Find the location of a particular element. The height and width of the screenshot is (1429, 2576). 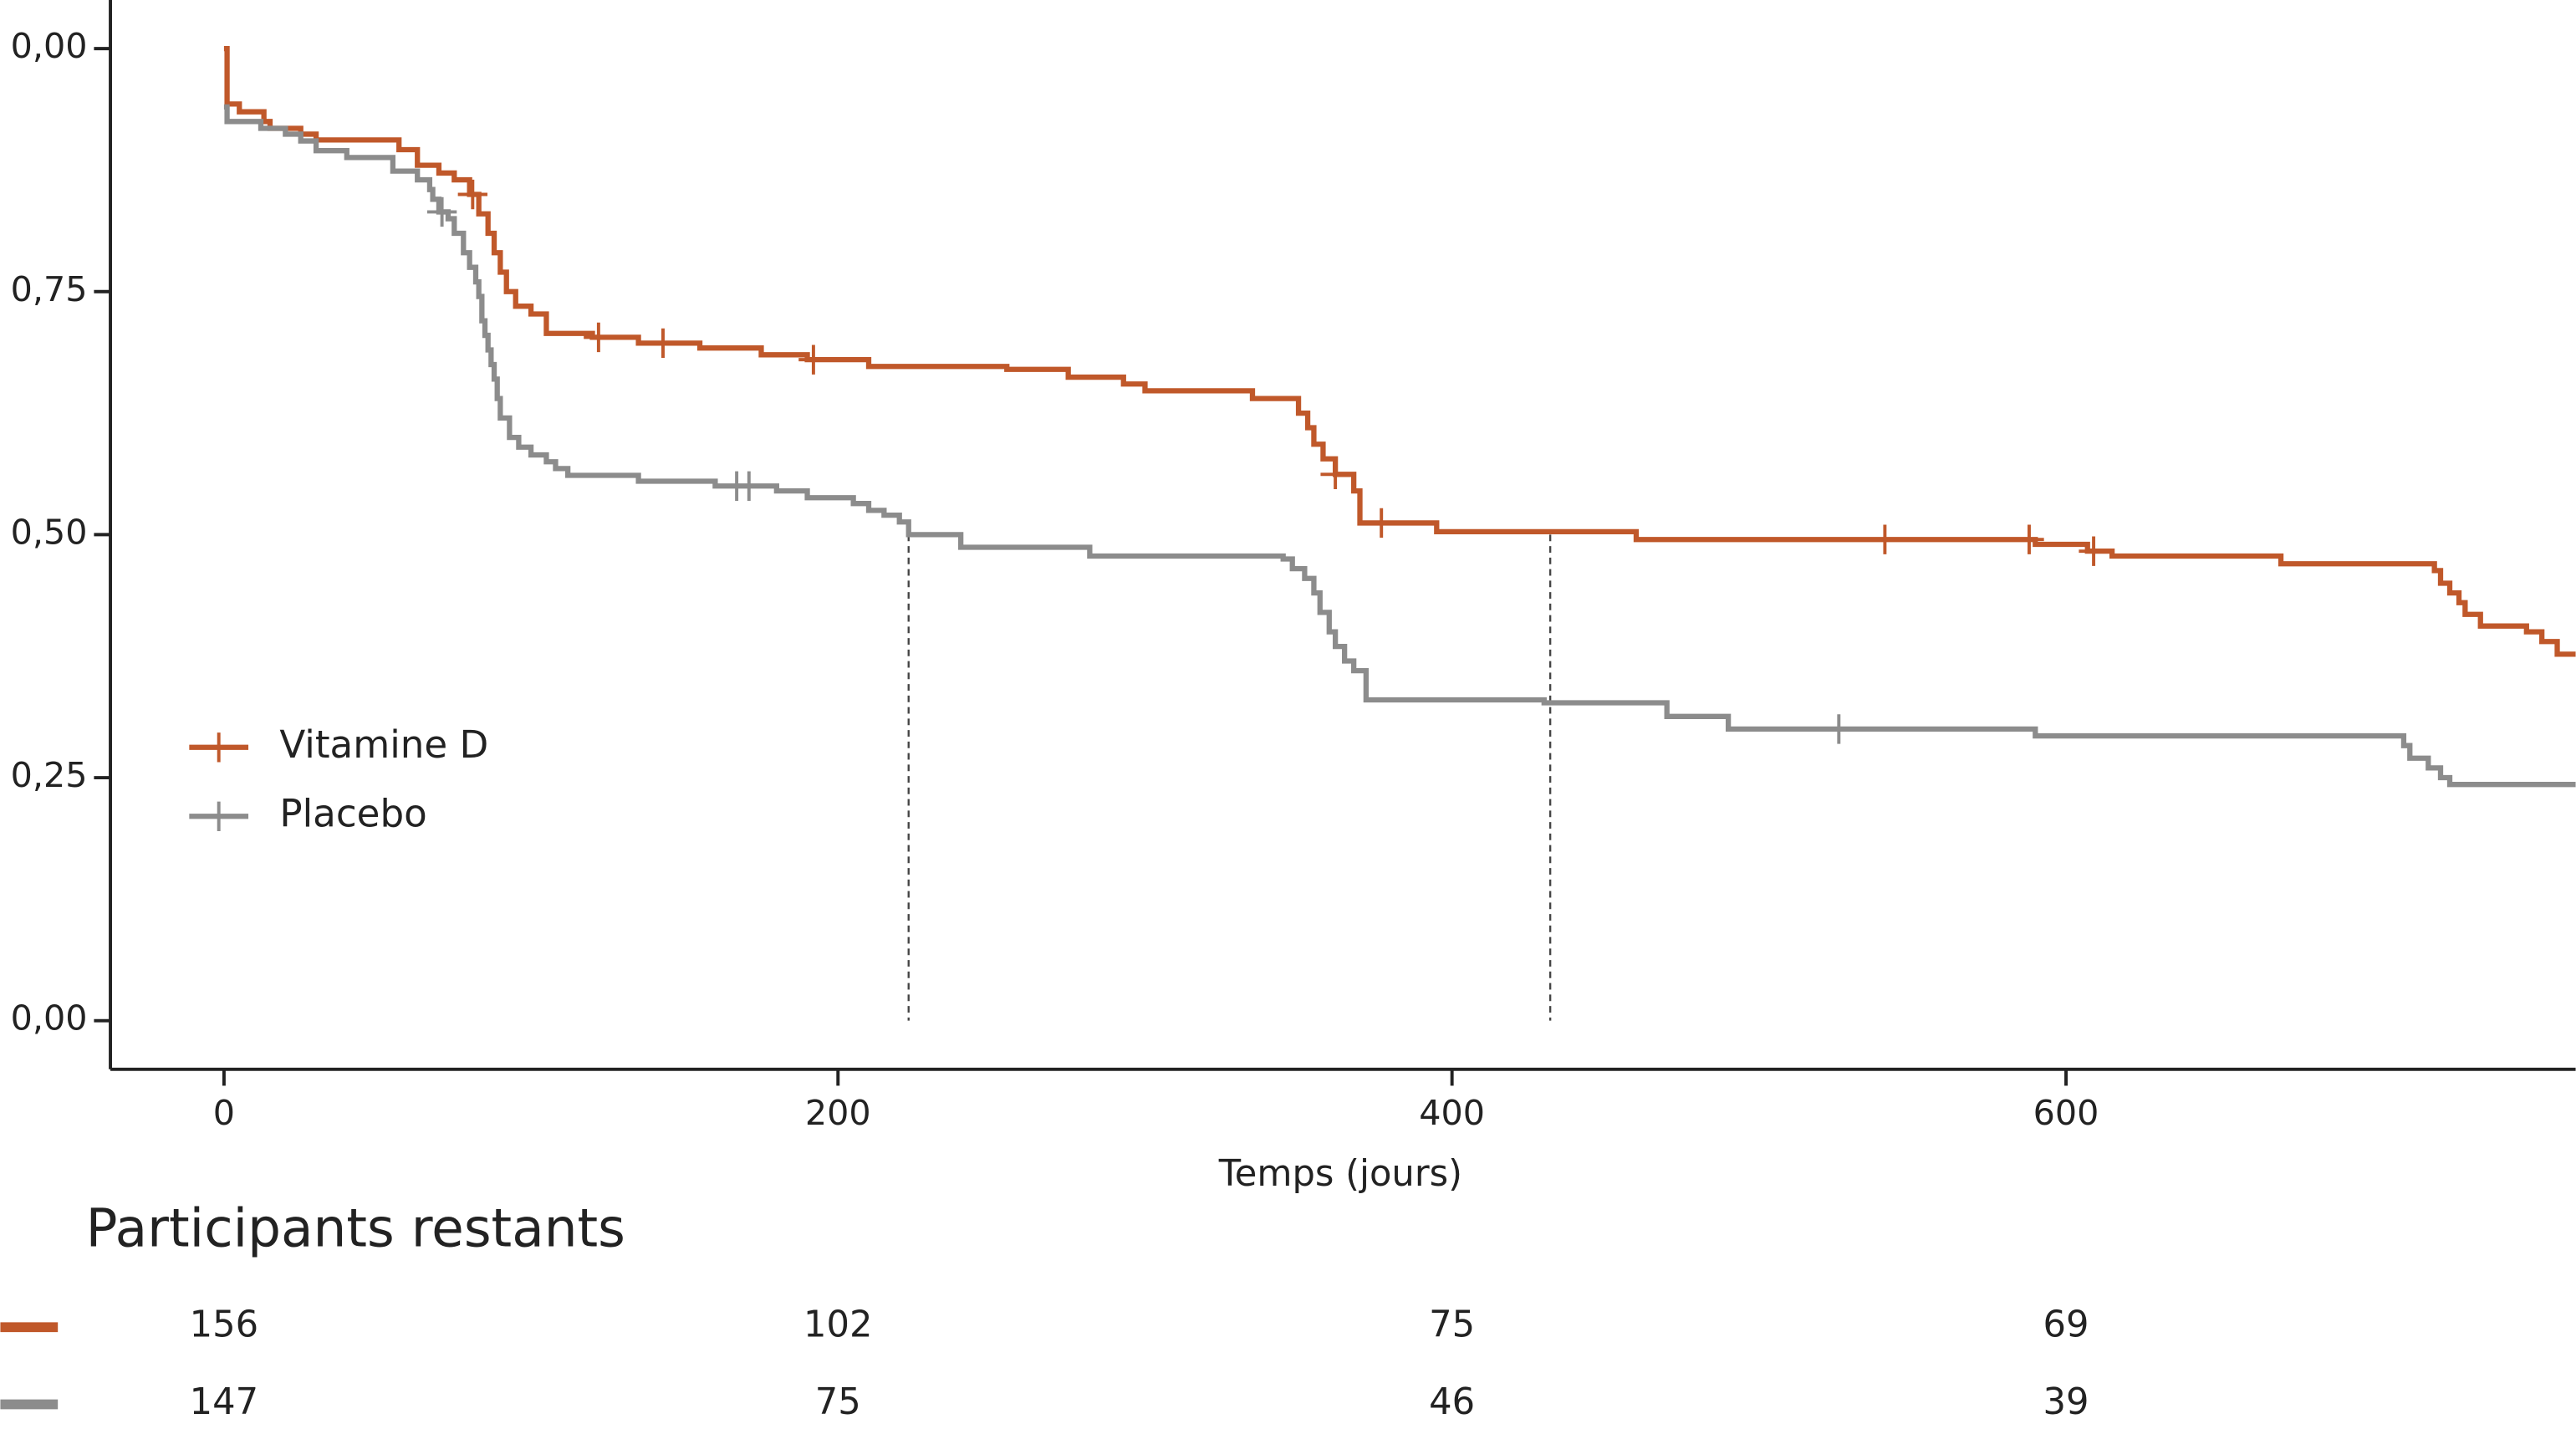

y-tick-label: 0,50 is located at coordinates (50, 532).